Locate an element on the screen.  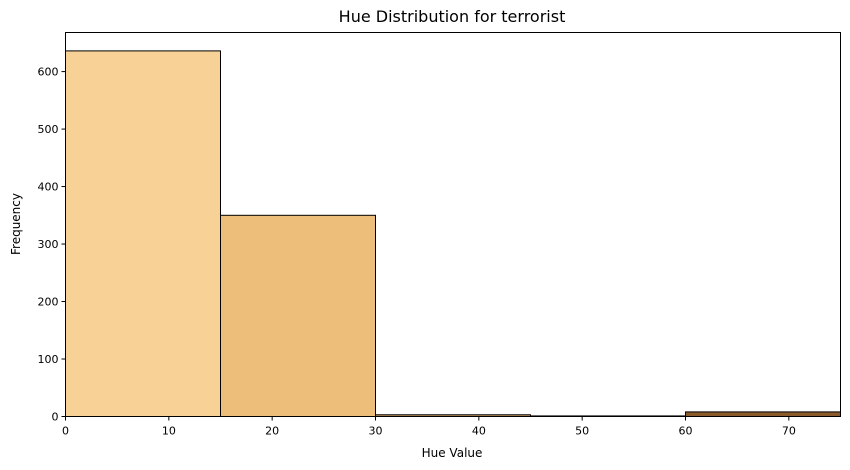
y-axis-ticks: 0 100 200 300 400 500 600 is located at coordinates (52, 245).